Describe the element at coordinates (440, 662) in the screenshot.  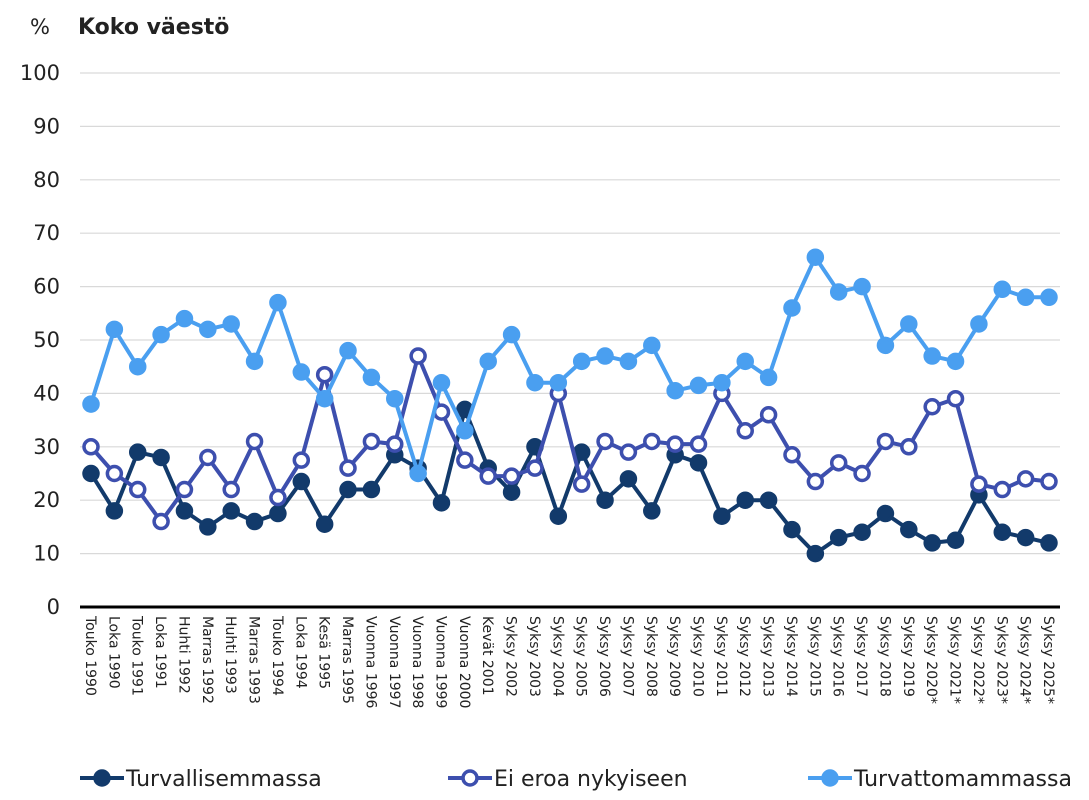
I see `x-tick-label: Vuonna 1999` at that location.